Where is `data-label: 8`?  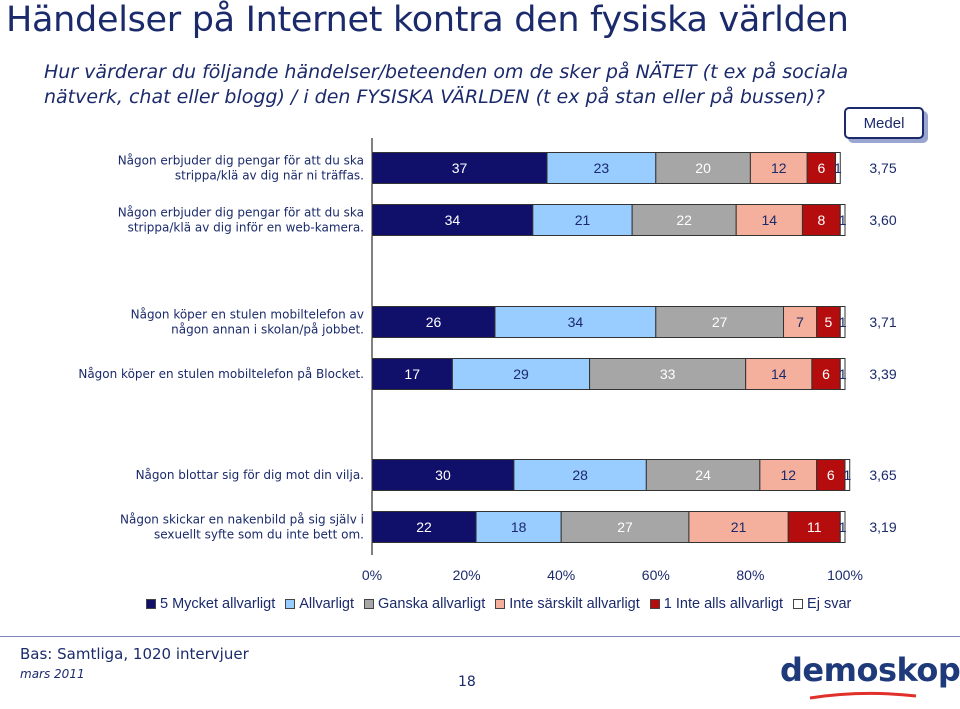 data-label: 8 is located at coordinates (821, 220).